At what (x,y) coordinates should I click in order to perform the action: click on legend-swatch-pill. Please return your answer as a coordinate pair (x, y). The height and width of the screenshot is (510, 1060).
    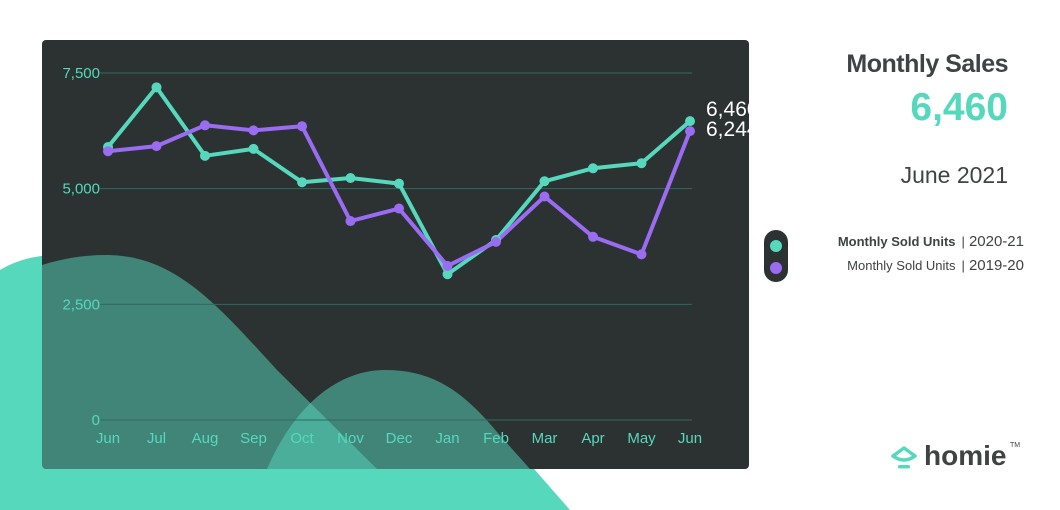
    Looking at the image, I should click on (776, 256).